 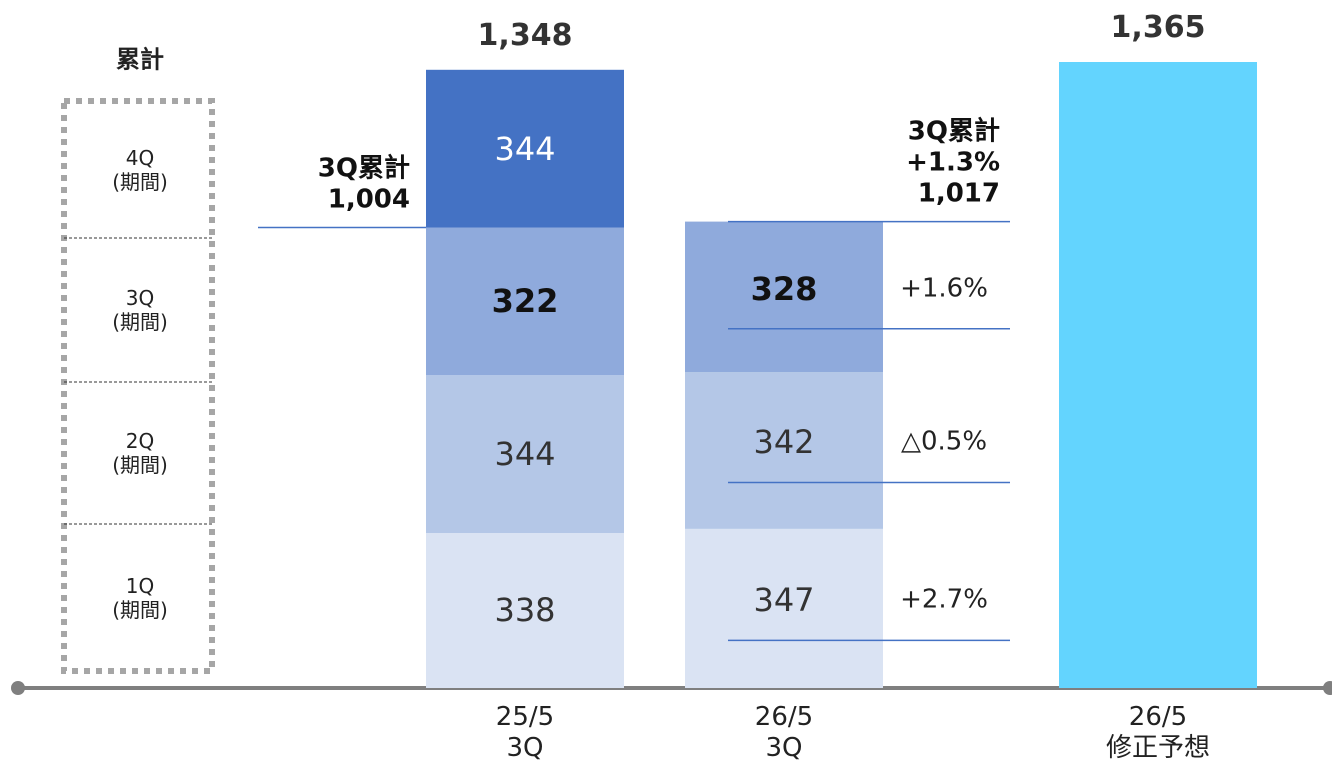 I want to click on x-tick-label: 26/5 3Q, so click(x=784, y=732).